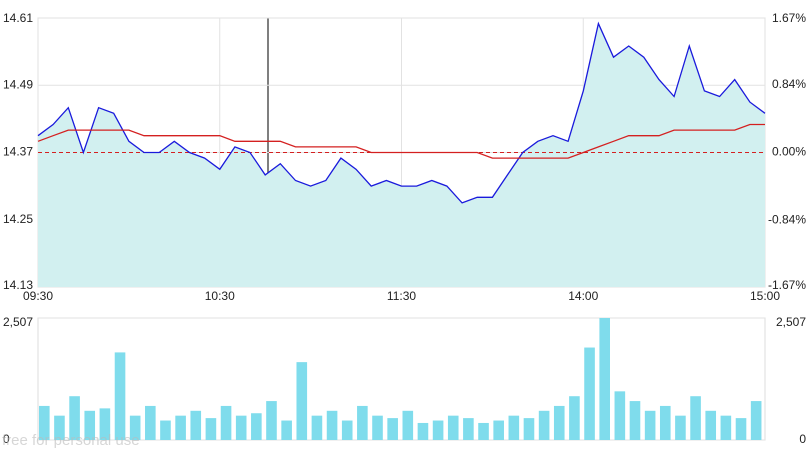 Image resolution: width=811 pixels, height=459 pixels. I want to click on x-tick-label: 14:00, so click(583, 296).